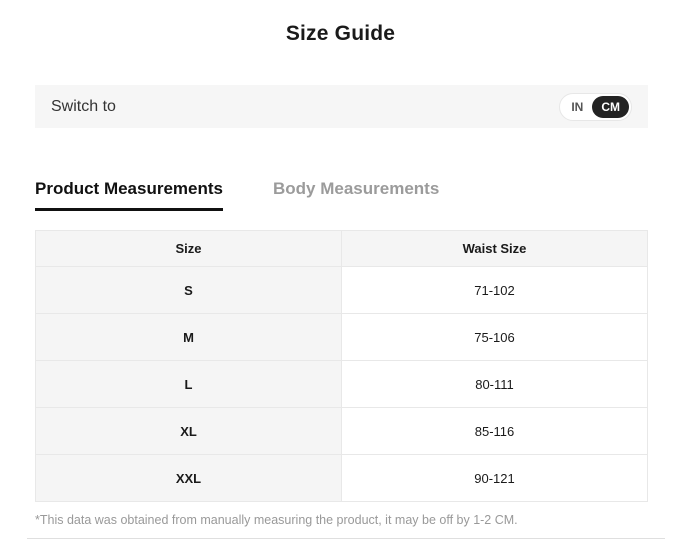  I want to click on waist-size-value-cell: 90-121, so click(494, 478).